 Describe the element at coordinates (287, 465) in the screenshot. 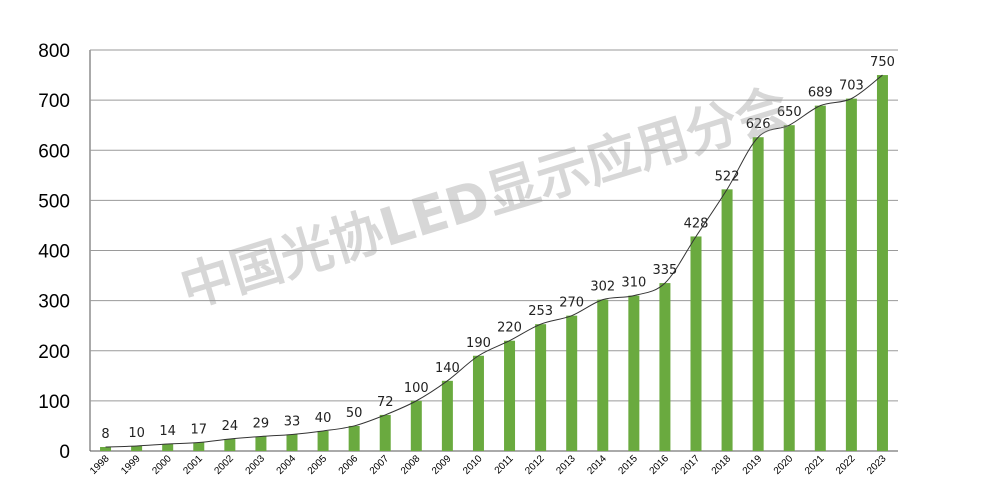

I see `x-tick-label: 2004` at that location.